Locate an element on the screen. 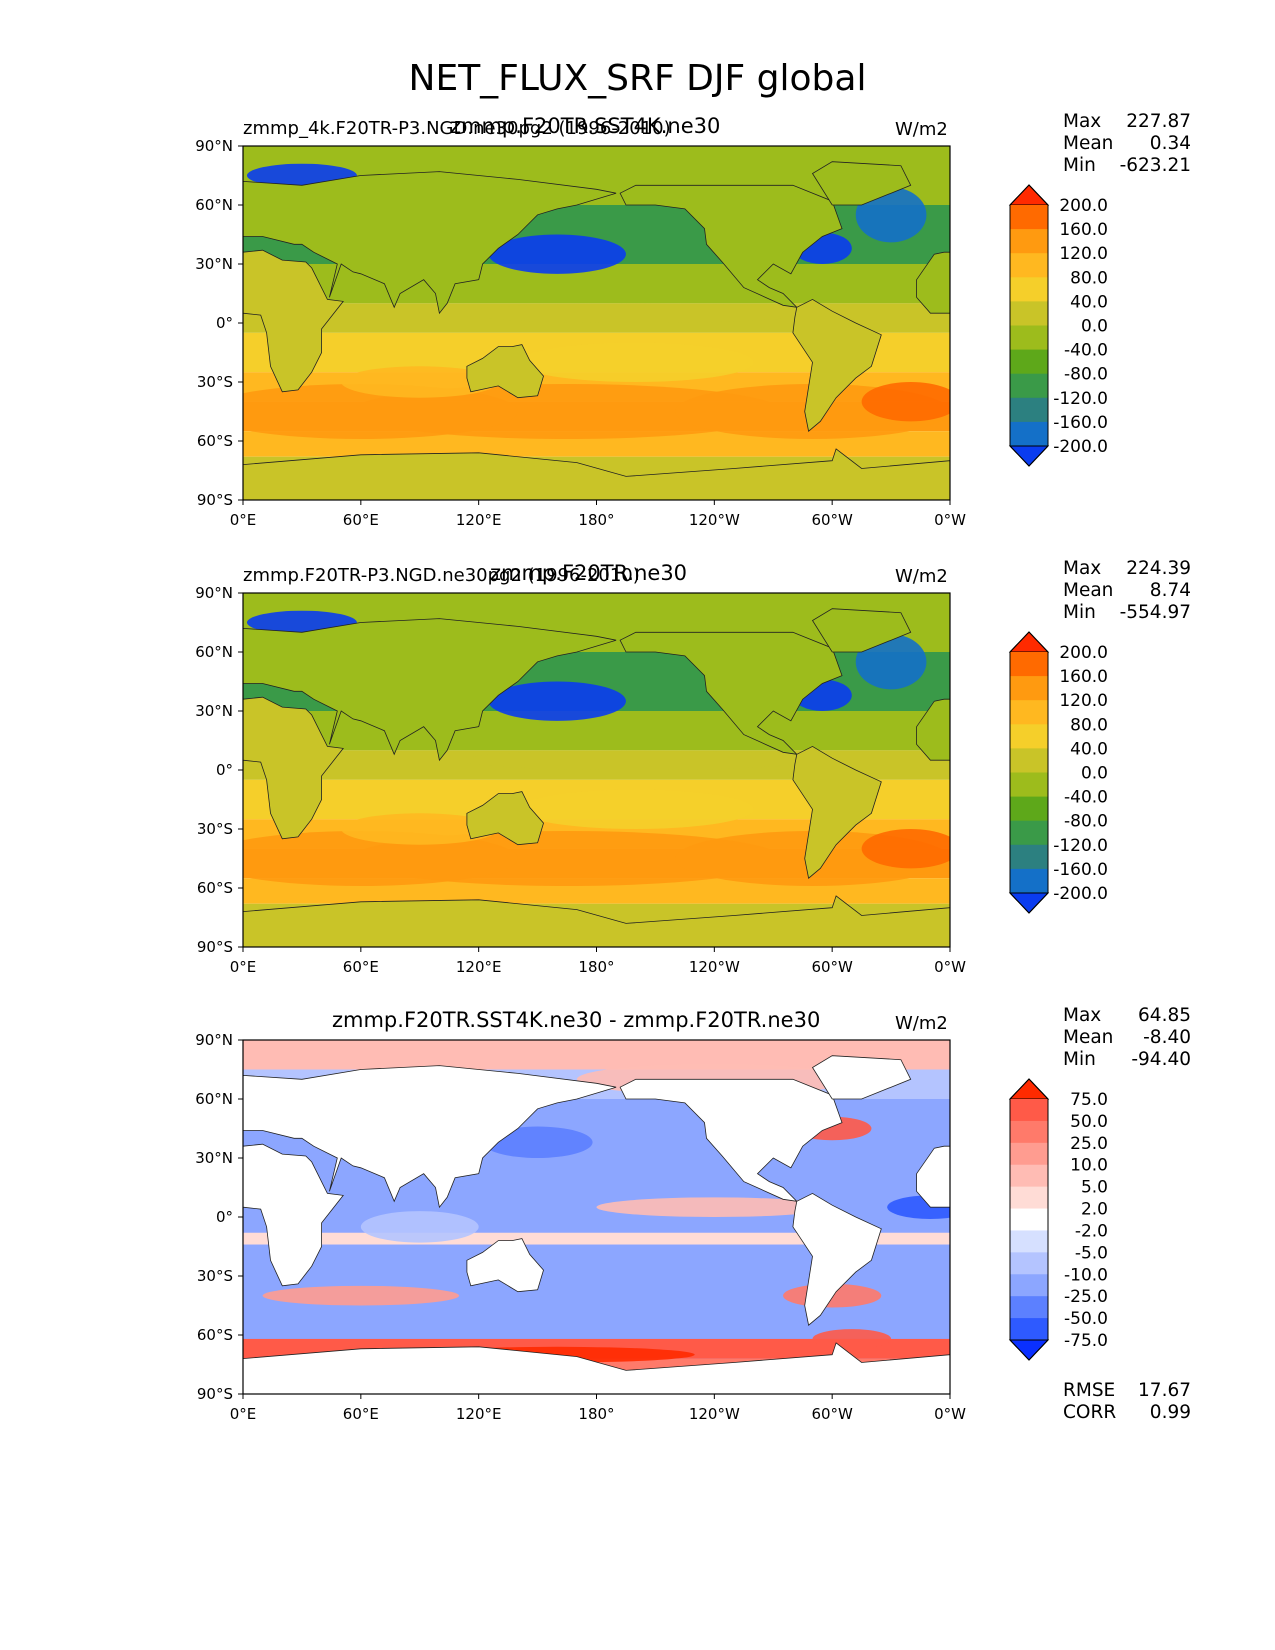 This screenshot has height=1650, width=1275. colorbar-tick-label: 120.0 is located at coordinates (1083, 701).